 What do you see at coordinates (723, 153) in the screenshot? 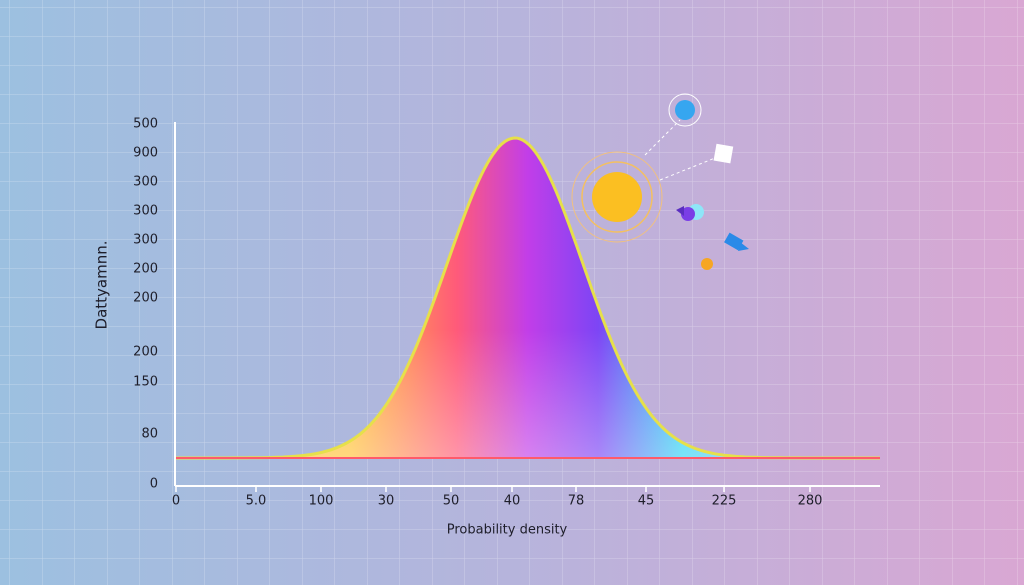
I see `square` at bounding box center [723, 153].